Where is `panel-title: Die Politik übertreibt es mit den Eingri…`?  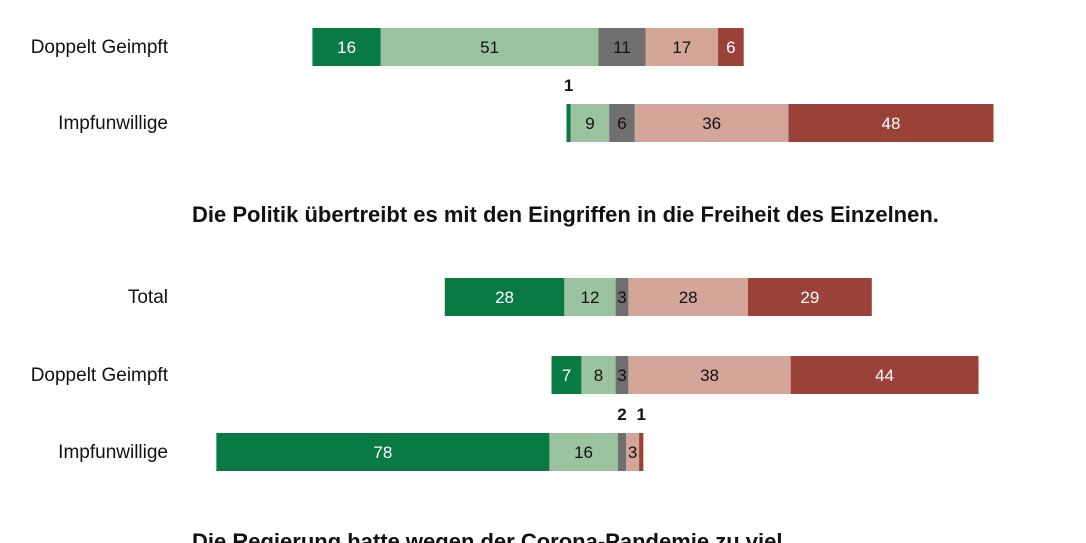
panel-title: Die Politik übertreibt es mit den Eingri… is located at coordinates (565, 214).